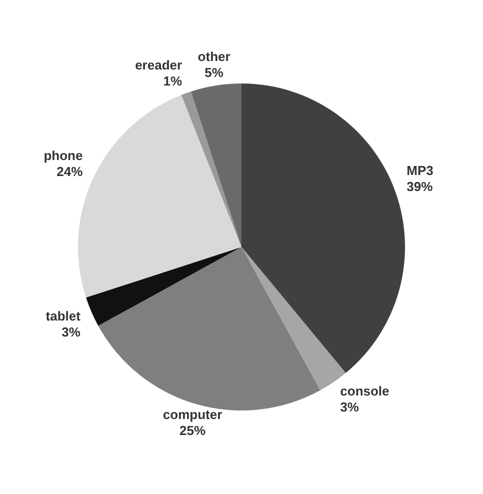 This screenshot has height=494, width=483. I want to click on slice-label: computer, so click(192, 414).